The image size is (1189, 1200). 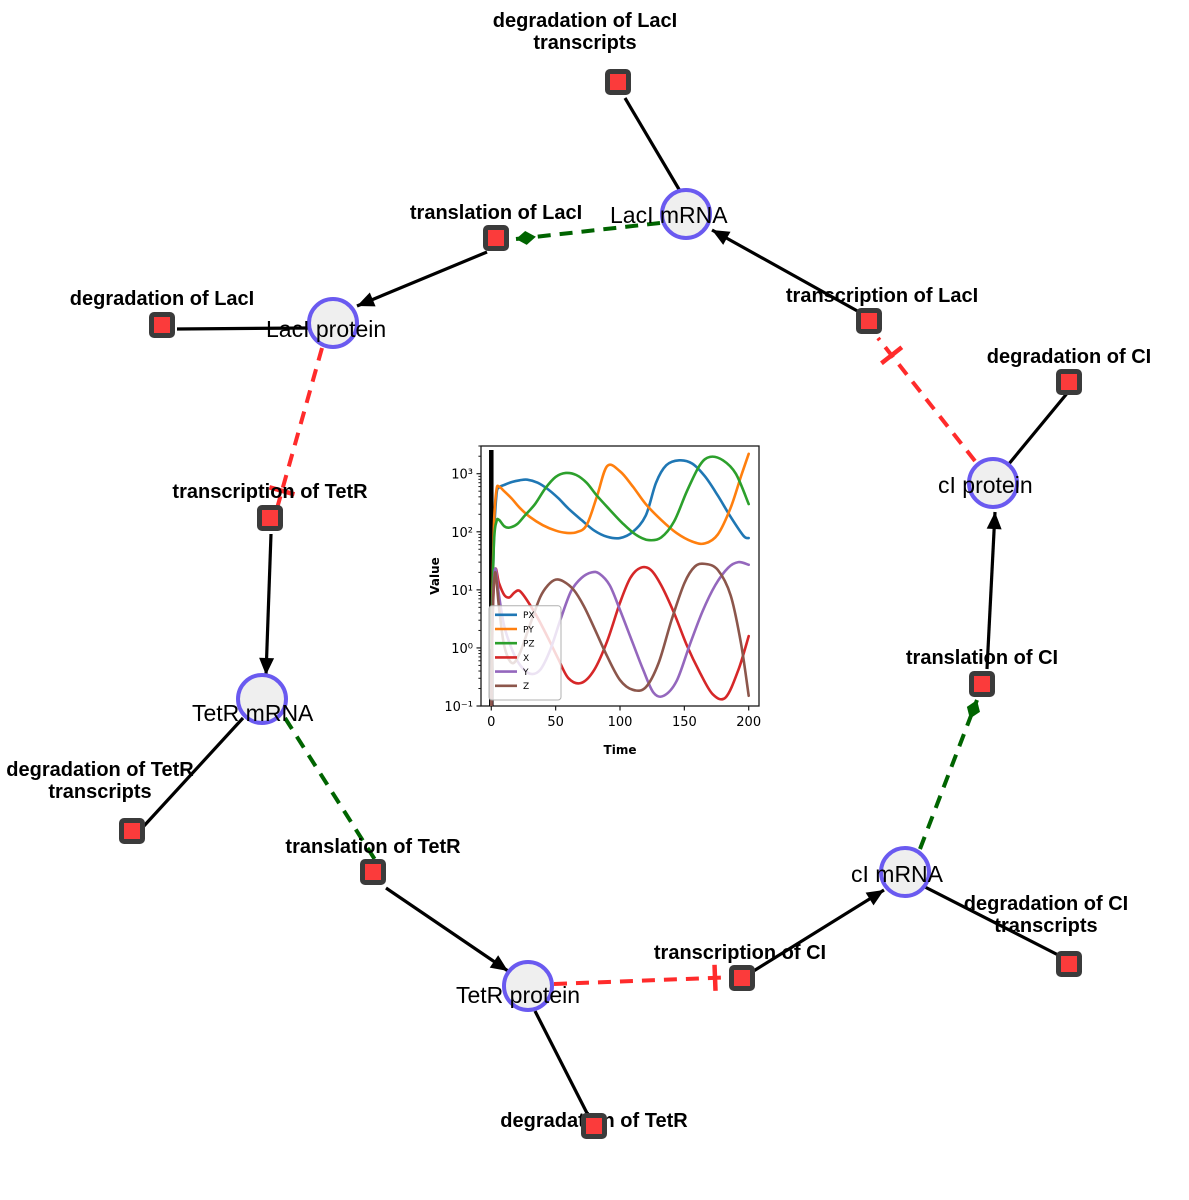 I want to click on series-X, so click(x=620, y=635).